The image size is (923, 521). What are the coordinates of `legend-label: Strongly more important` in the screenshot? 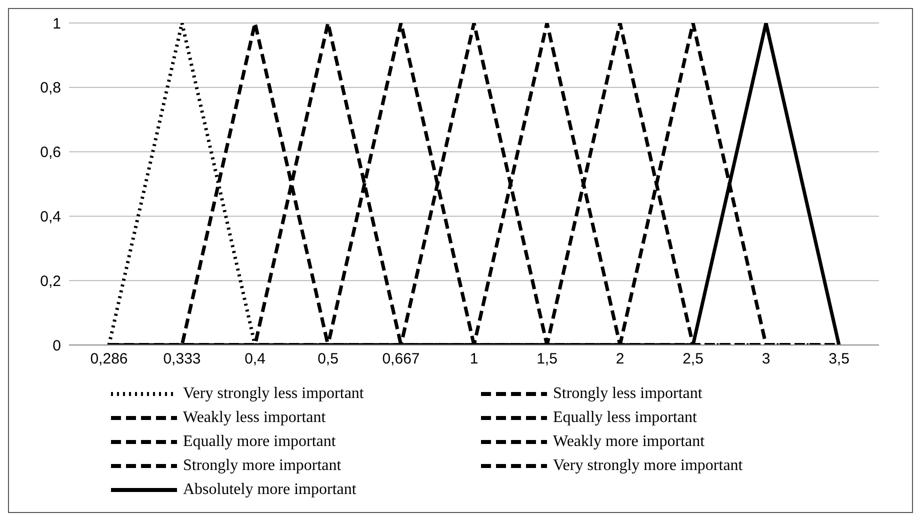 It's located at (262, 466).